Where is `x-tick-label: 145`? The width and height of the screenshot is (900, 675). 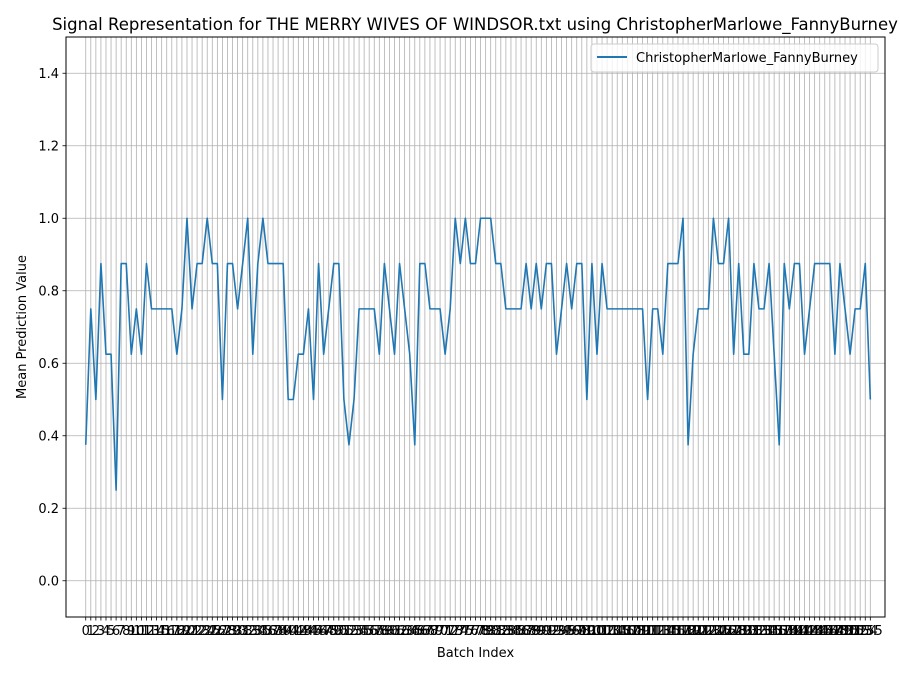 x-tick-label: 145 is located at coordinates (819, 631).